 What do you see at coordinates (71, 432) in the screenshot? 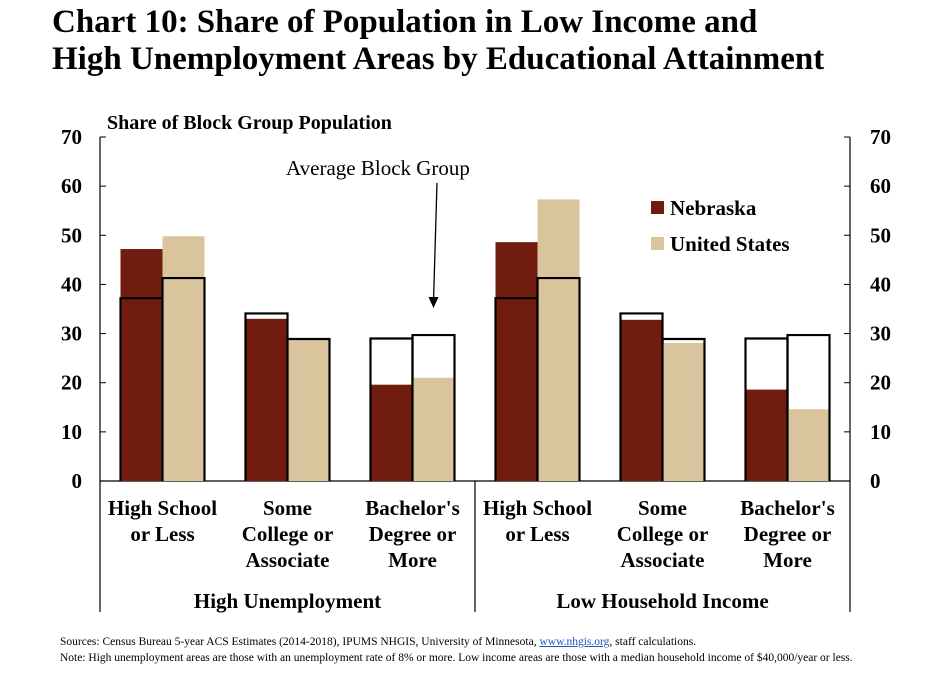
I see `y-tick-label-left: 10` at bounding box center [71, 432].